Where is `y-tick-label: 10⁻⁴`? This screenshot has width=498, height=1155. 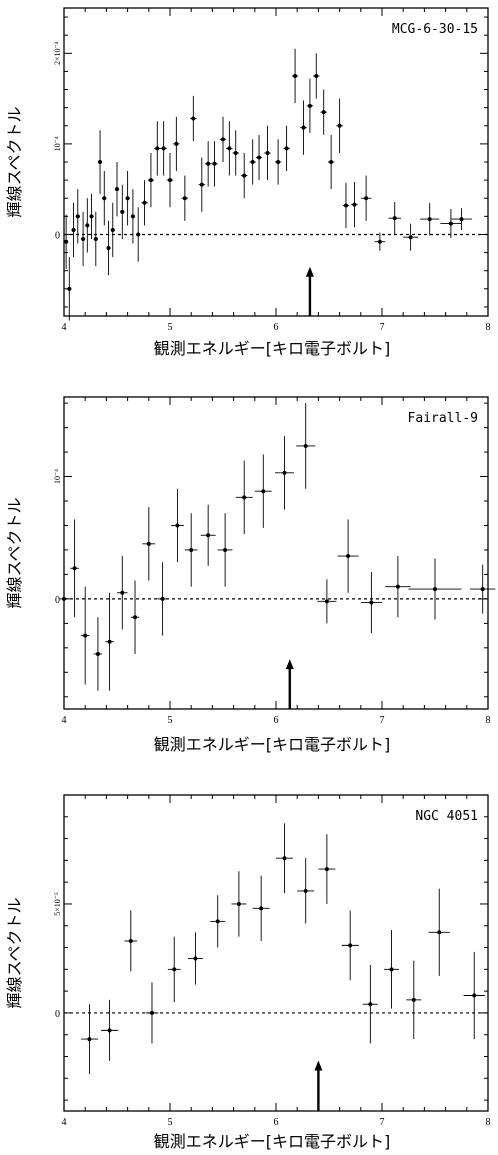
y-tick-label: 10⁻⁴ is located at coordinates (57, 476).